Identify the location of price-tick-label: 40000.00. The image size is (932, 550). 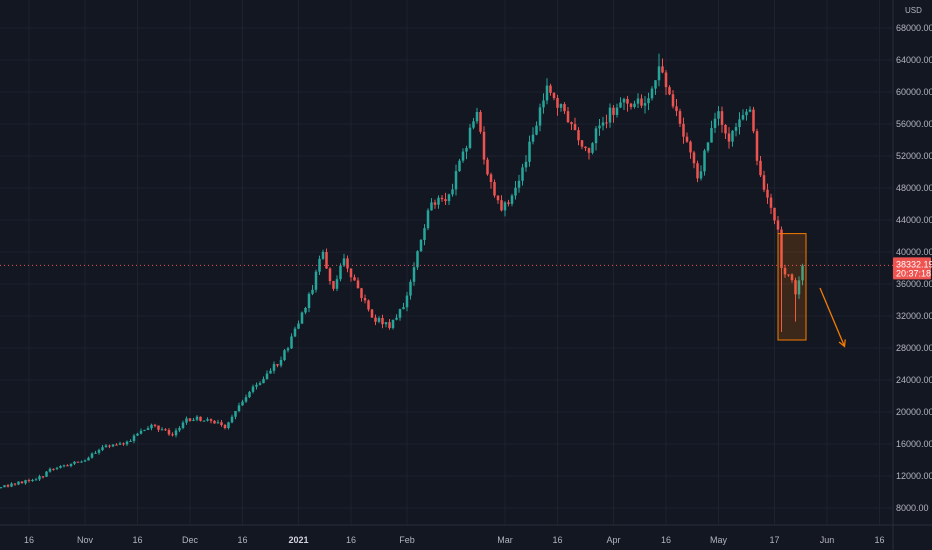
(914, 252).